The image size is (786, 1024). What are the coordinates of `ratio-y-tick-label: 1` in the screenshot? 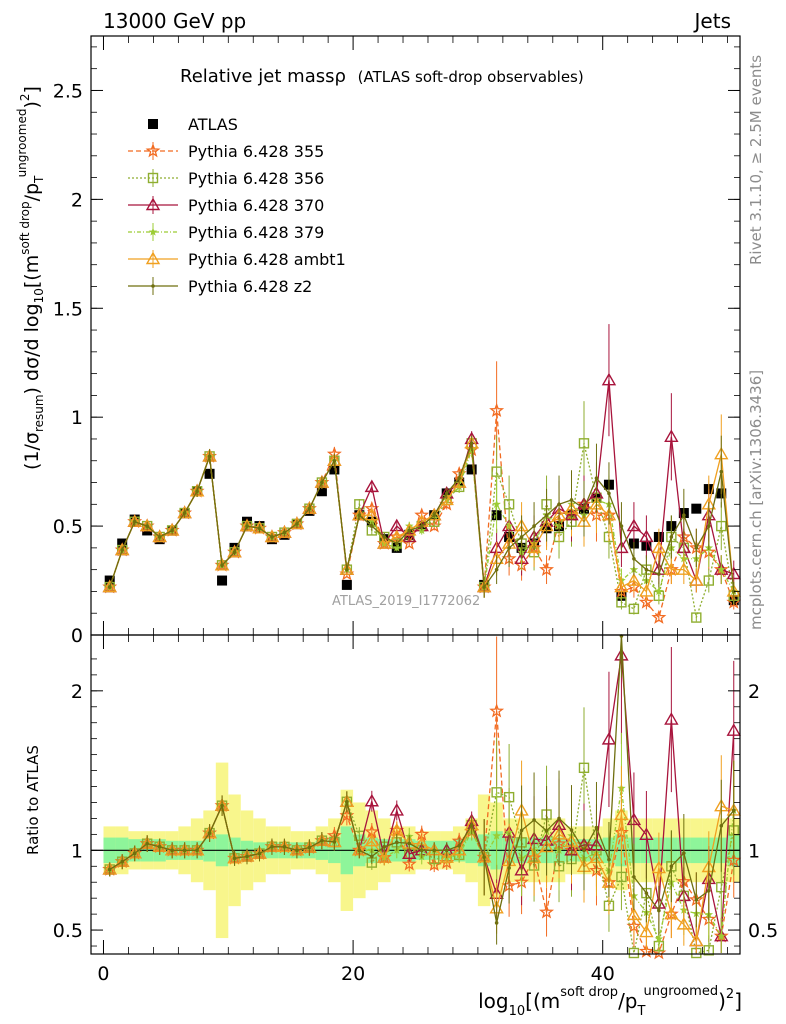 It's located at (77, 851).